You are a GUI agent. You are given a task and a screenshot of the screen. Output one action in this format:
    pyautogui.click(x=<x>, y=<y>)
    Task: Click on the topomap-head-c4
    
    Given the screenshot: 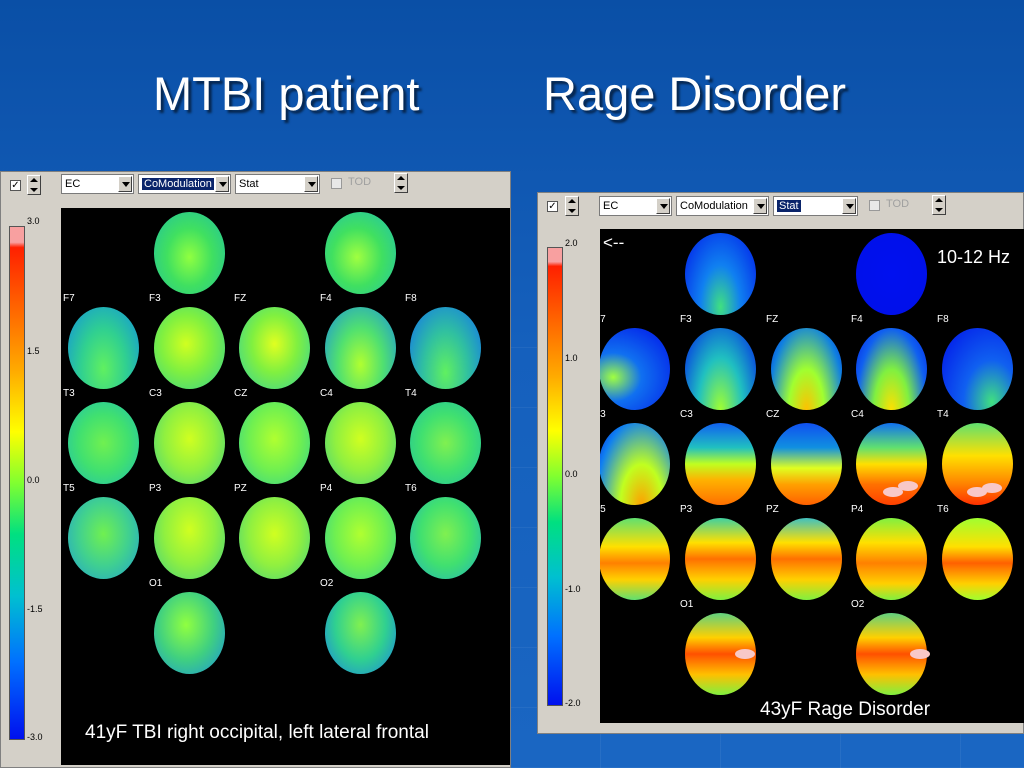 What is the action you would take?
    pyautogui.click(x=360, y=443)
    